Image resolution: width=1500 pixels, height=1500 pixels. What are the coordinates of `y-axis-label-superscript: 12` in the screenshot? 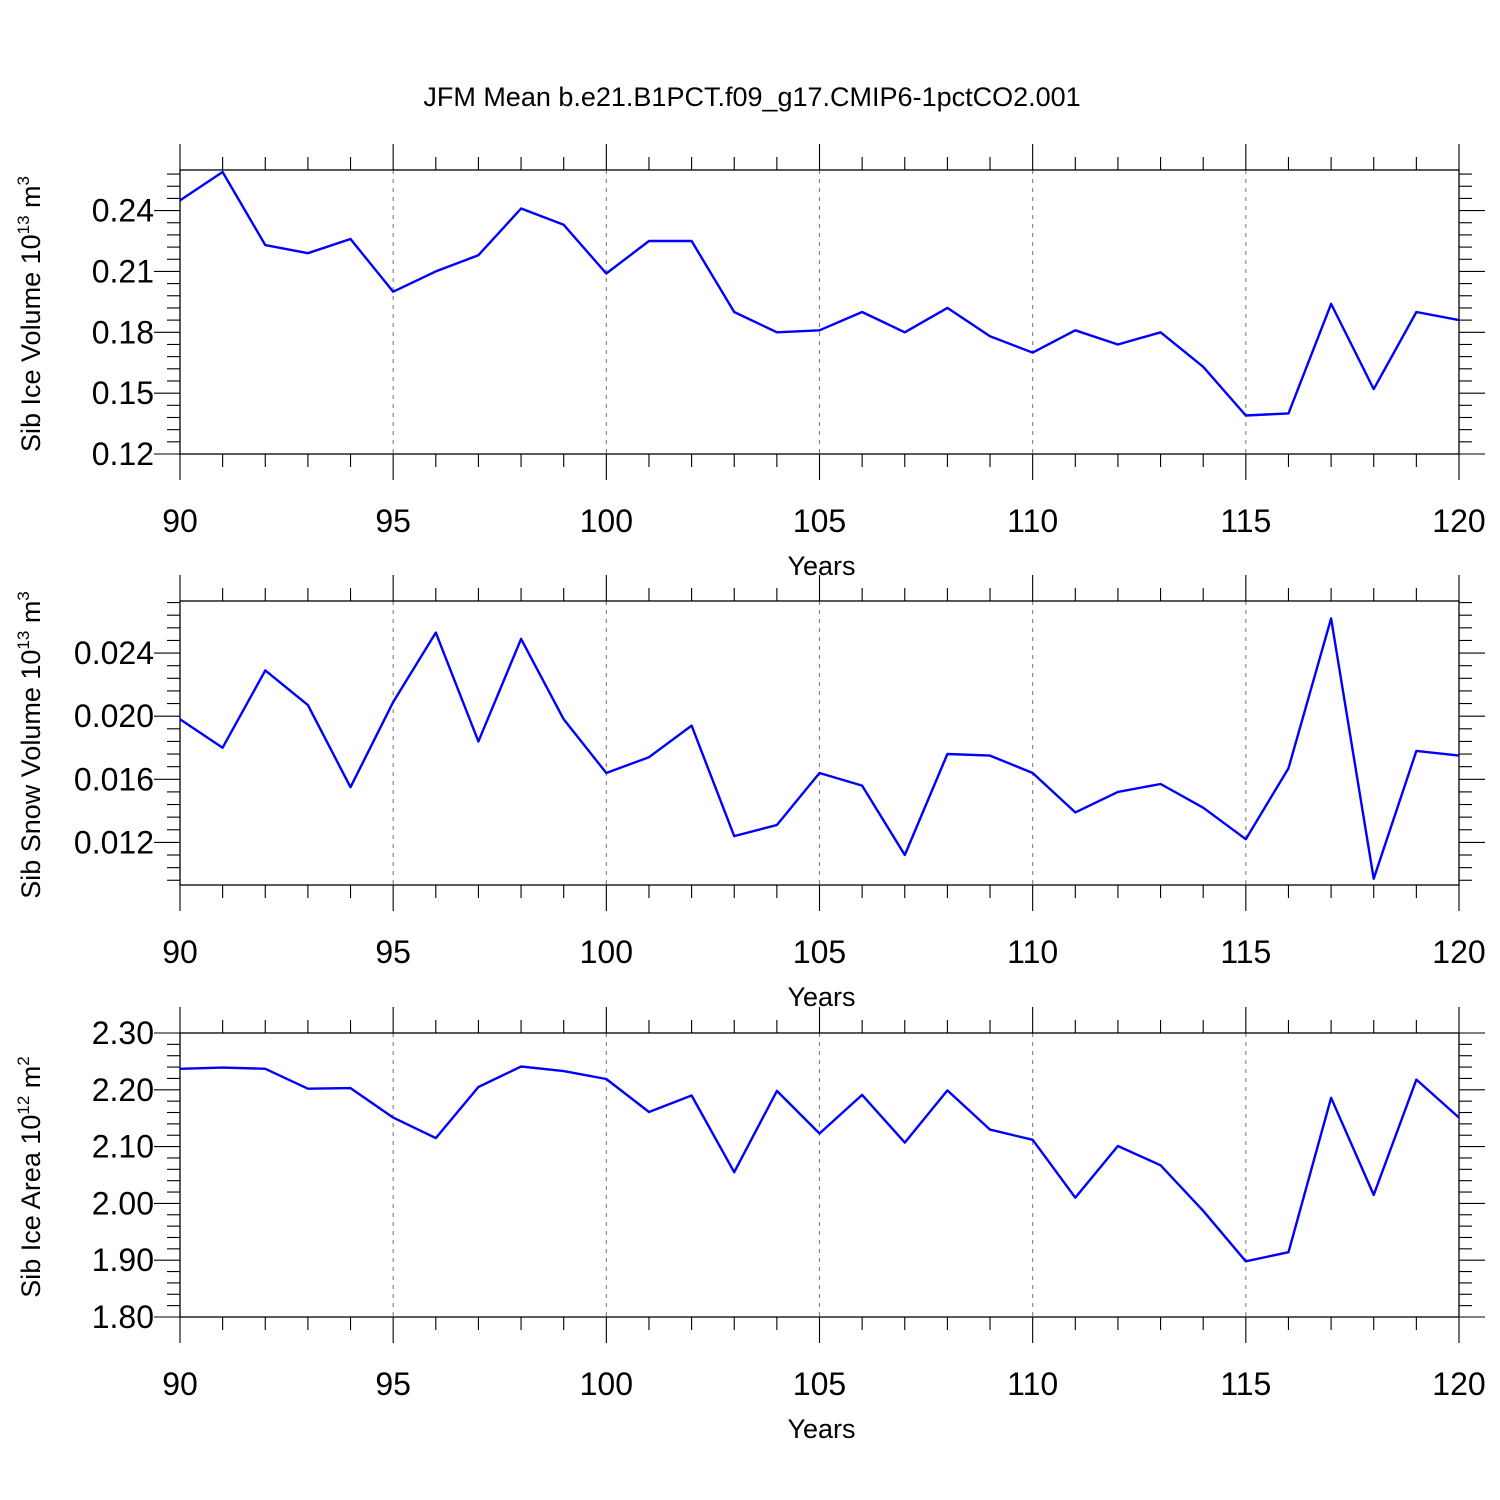 It's located at (23, 1105).